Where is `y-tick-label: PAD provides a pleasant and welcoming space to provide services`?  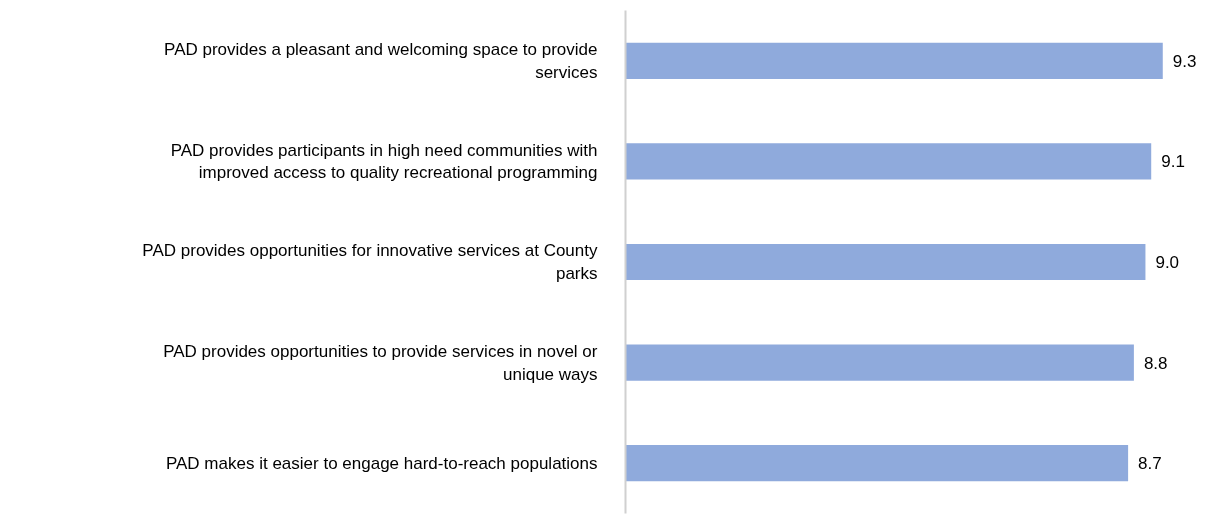
y-tick-label: PAD provides a pleasant and welcoming space to provide services is located at coordinates (381, 60).